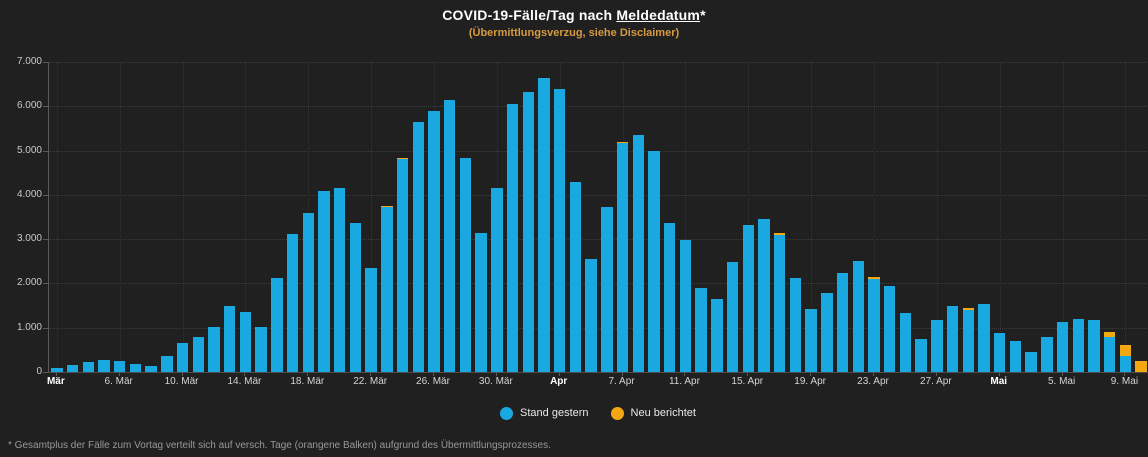 The image size is (1148, 457). I want to click on bar-stand-gestern-11-Mär, so click(198, 354).